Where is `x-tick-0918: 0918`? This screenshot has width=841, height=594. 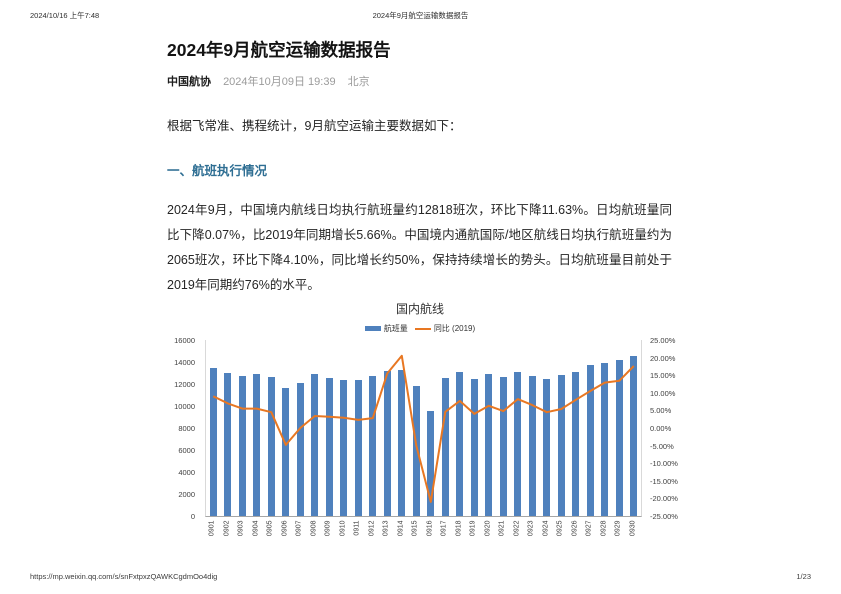
x-tick-0918: 0918 is located at coordinates (459, 528).